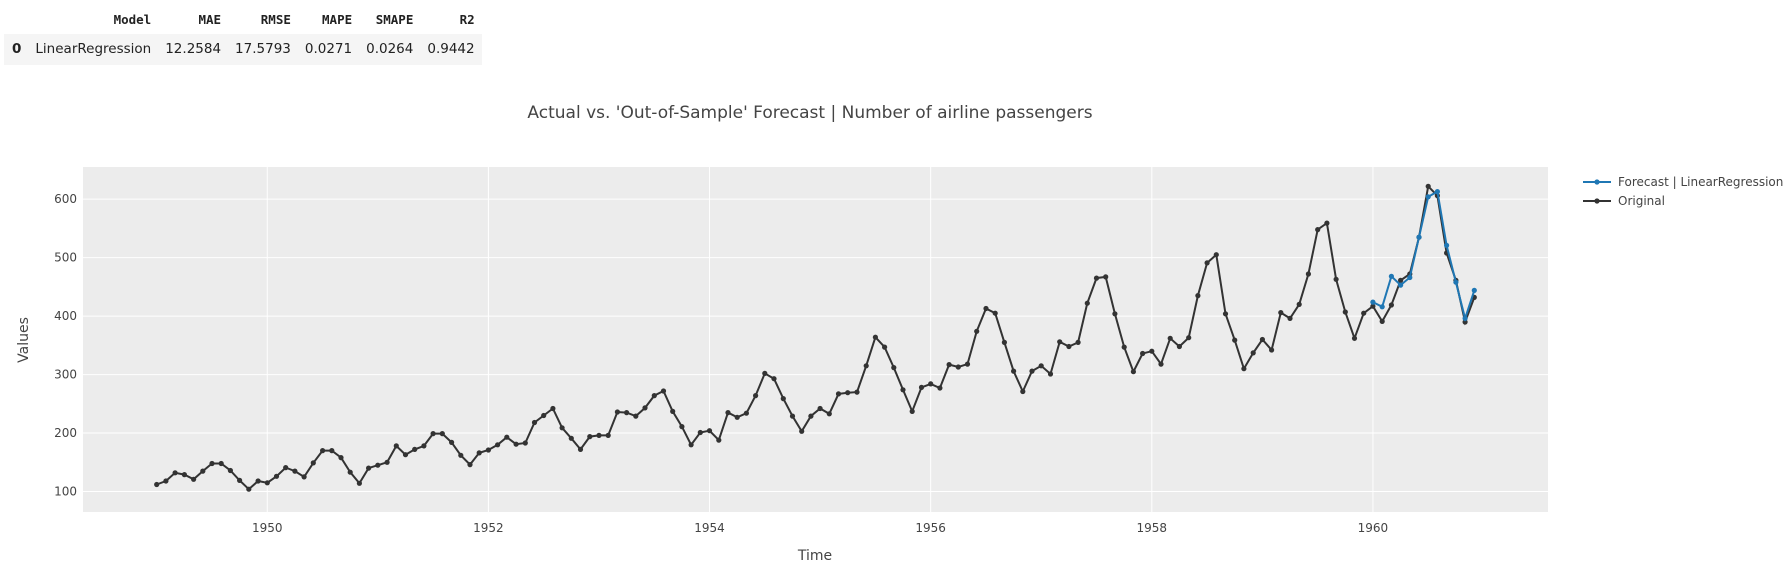 The height and width of the screenshot is (573, 1792). Describe the element at coordinates (390, 49) in the screenshot. I see `cell-smape: 0.0264` at that location.